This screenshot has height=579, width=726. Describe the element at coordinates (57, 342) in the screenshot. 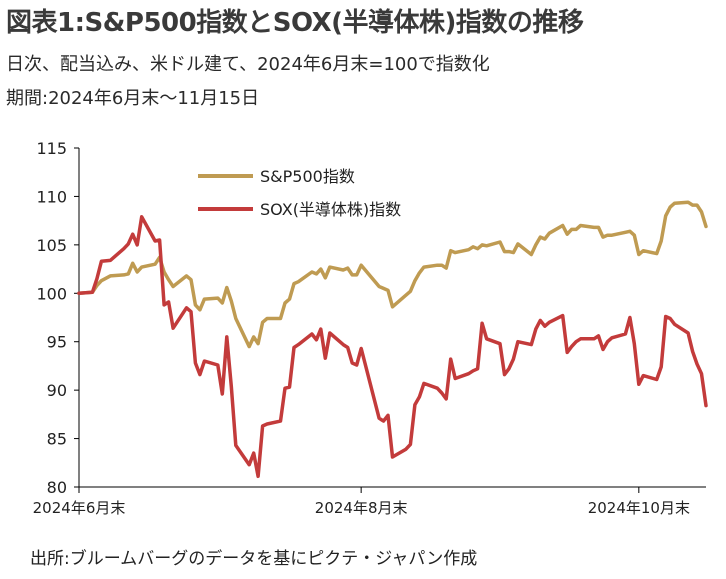

I see `y-tick-label: 95` at that location.